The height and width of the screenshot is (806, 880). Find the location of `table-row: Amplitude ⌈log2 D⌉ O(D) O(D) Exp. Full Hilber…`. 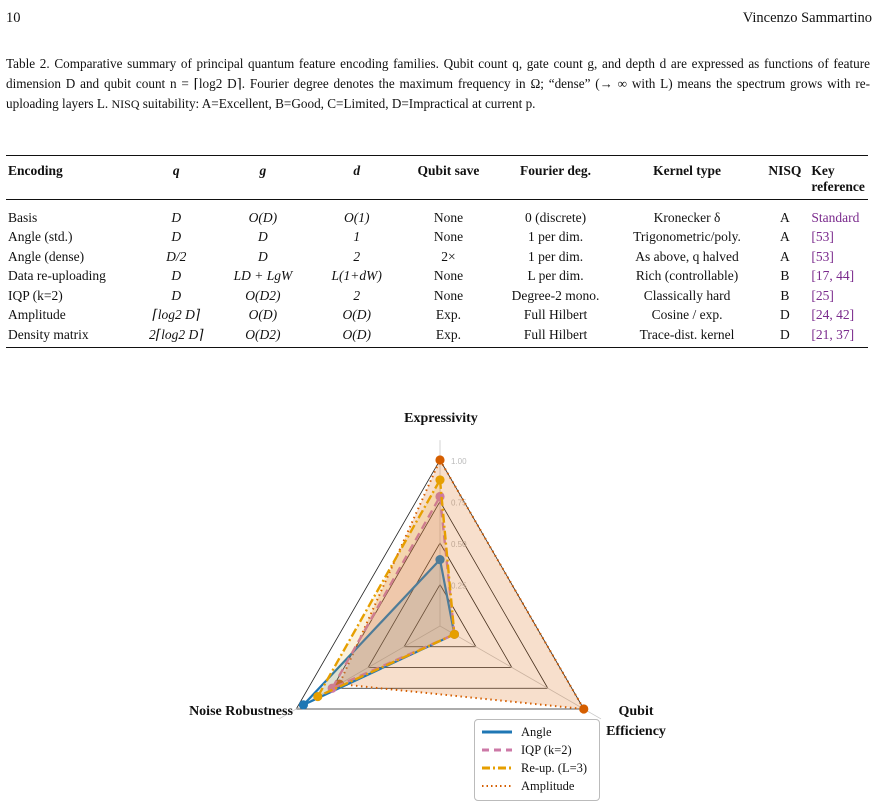

table-row: Amplitude ⌈log2 D⌉ O(D) O(D) Exp. Full Hilber… is located at coordinates (437, 316).